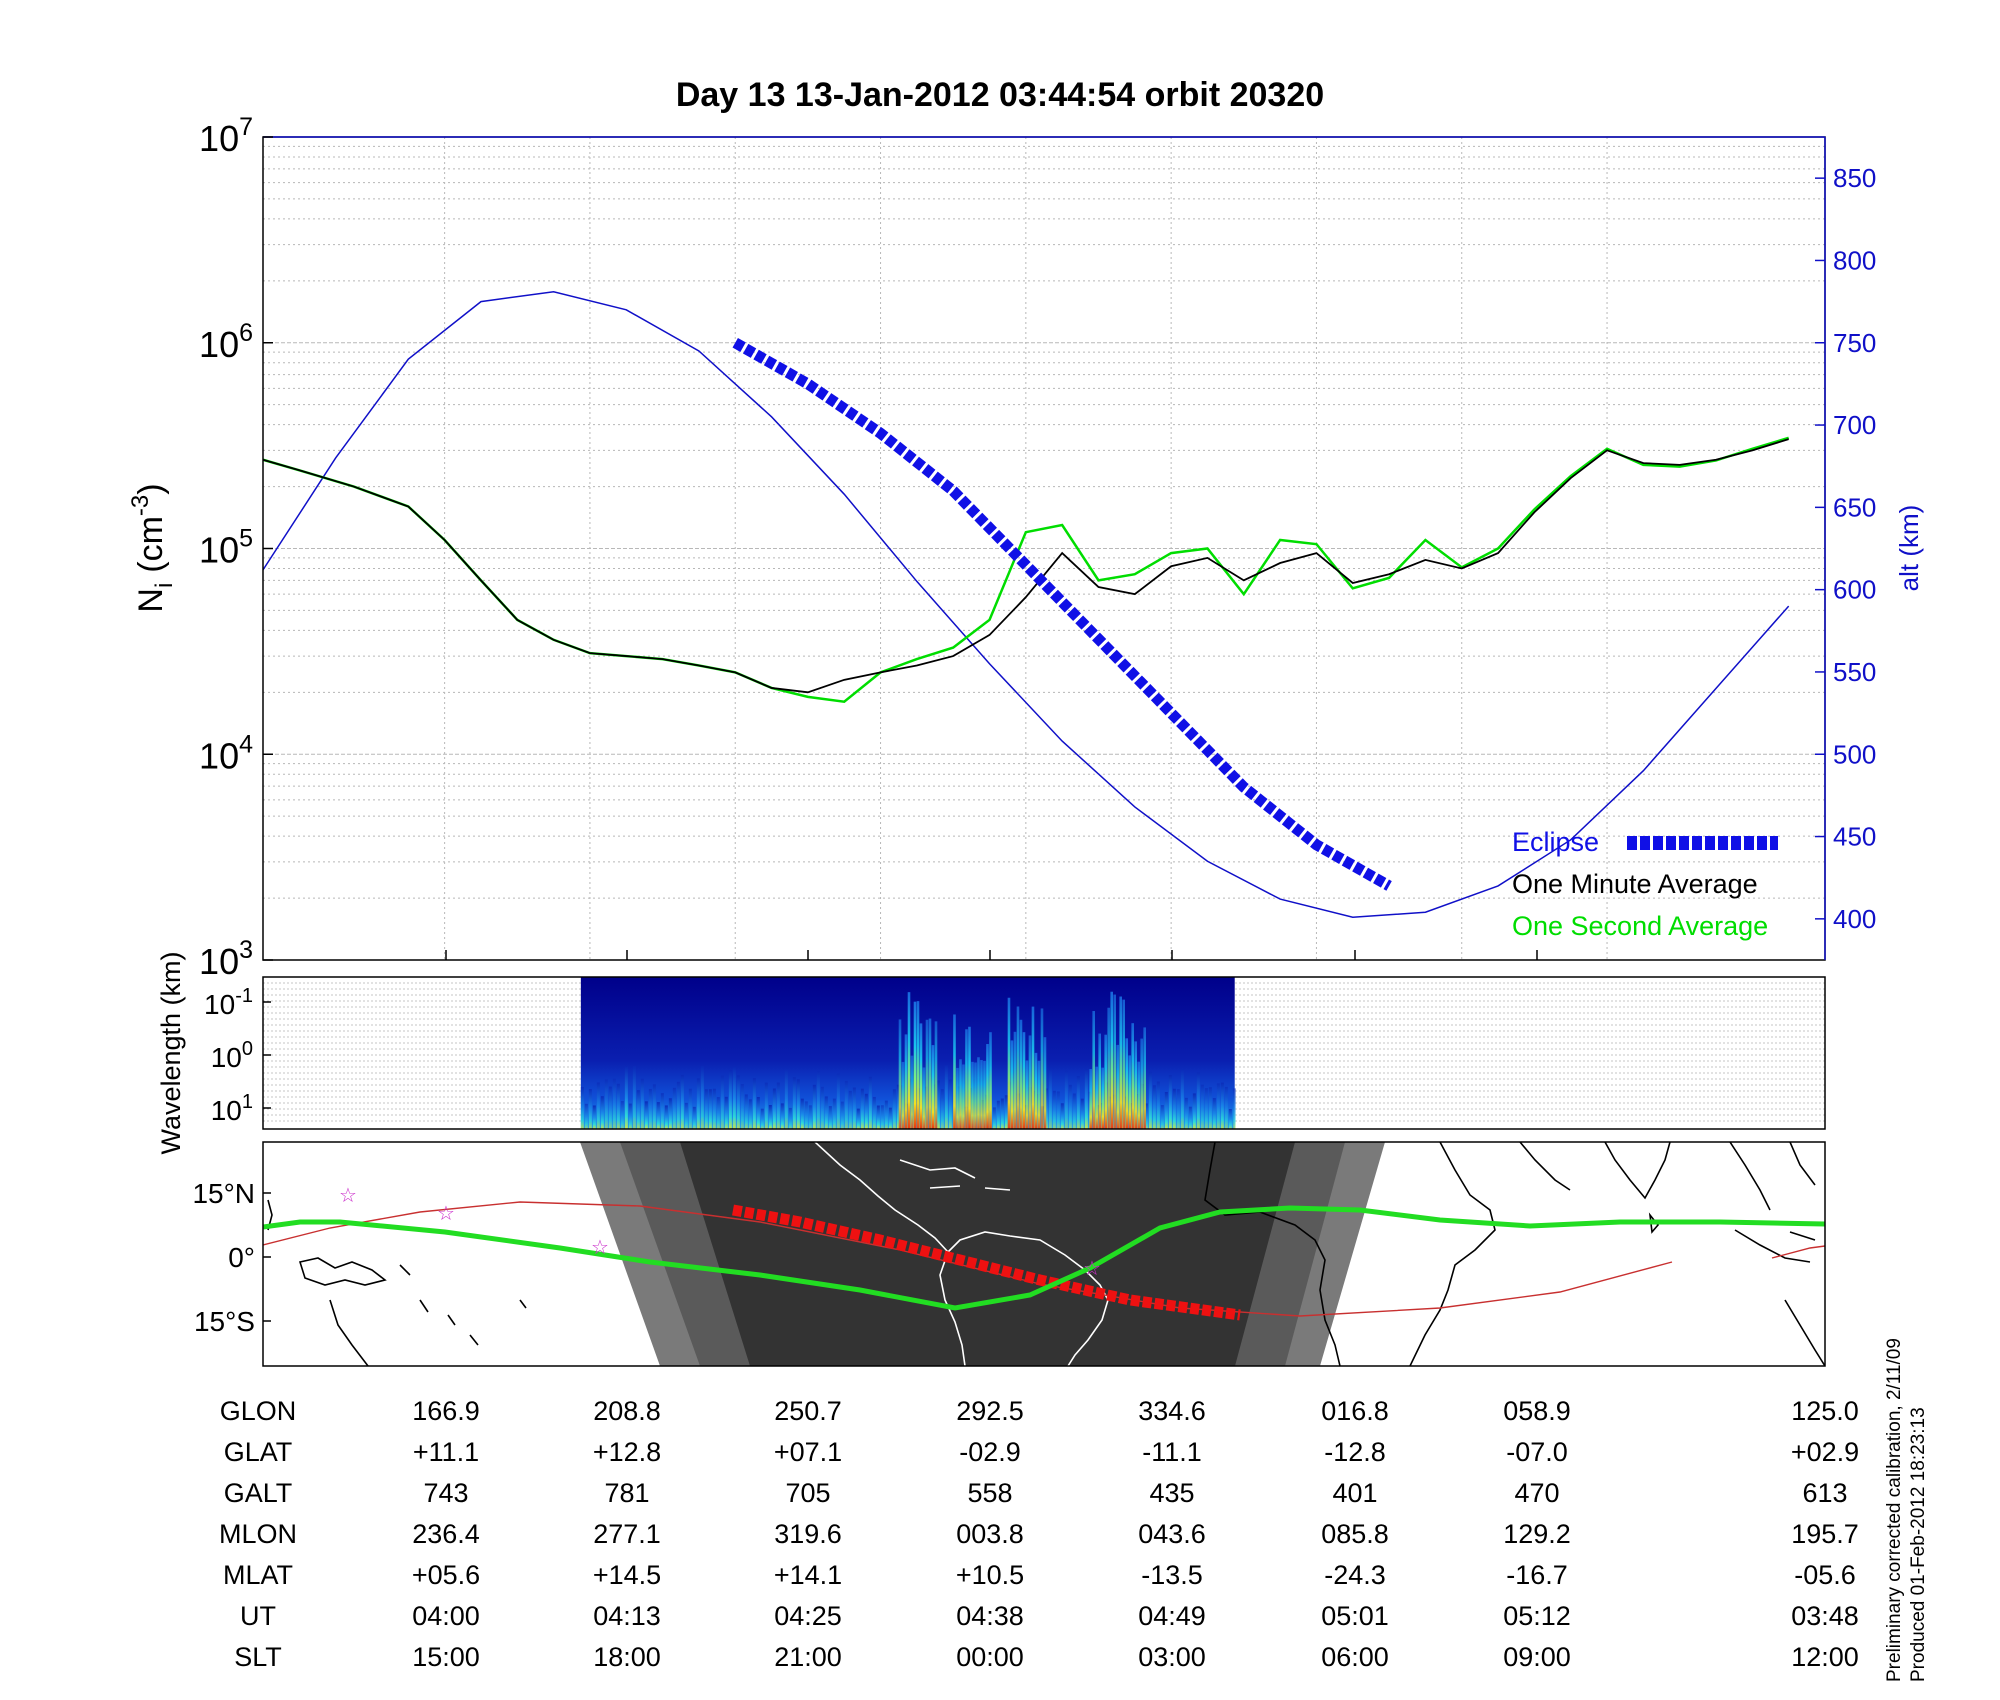 This screenshot has width=2000, height=1700. I want to click on table-cell: 470, so click(1536, 1493).